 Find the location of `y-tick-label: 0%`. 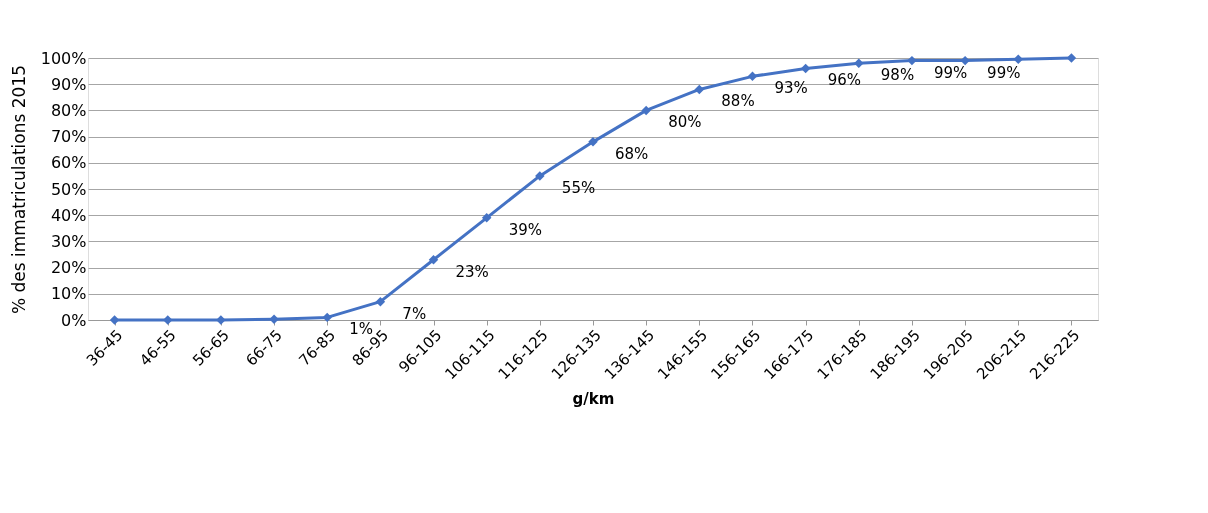

y-tick-label: 0% is located at coordinates (74, 320).